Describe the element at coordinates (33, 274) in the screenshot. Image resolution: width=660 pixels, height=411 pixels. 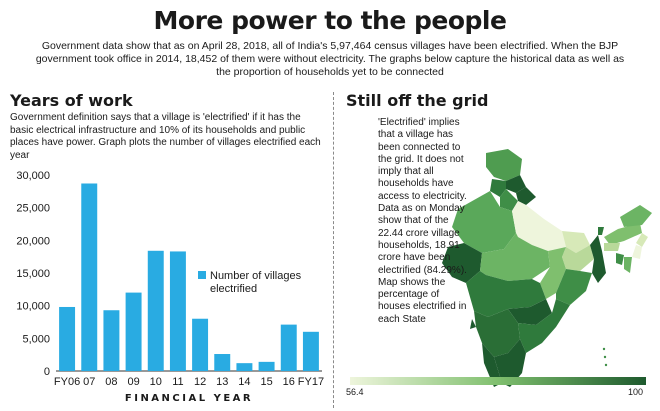
I see `y-tick-label: 15,000` at that location.